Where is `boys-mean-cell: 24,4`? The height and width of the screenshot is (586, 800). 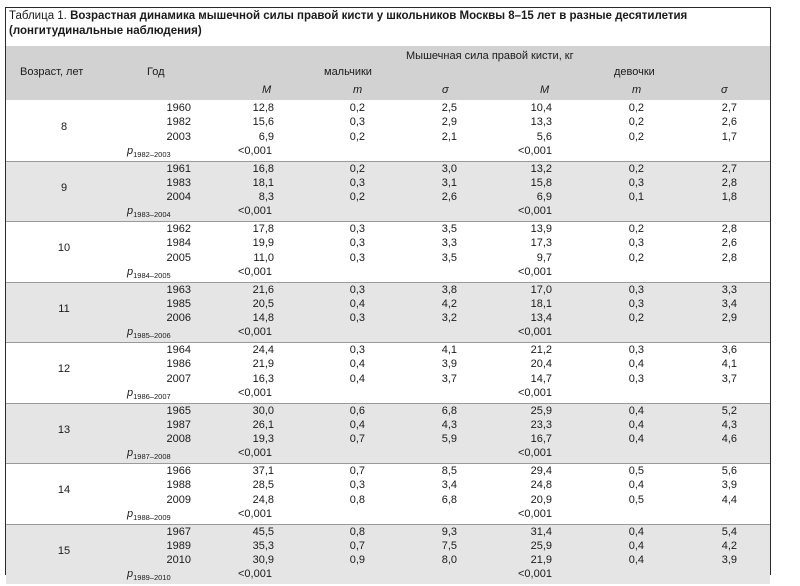
boys-mean-cell: 24,4 is located at coordinates (263, 350).